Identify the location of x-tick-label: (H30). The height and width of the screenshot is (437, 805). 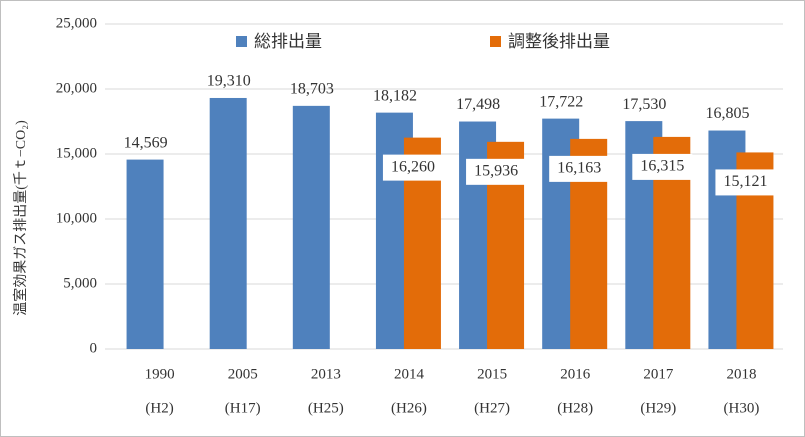
(742, 408).